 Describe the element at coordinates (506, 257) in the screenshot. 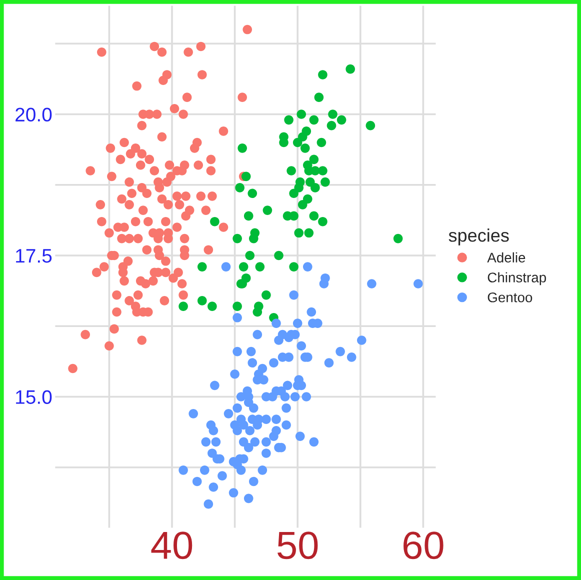

I see `legend-label: Adelie` at that location.